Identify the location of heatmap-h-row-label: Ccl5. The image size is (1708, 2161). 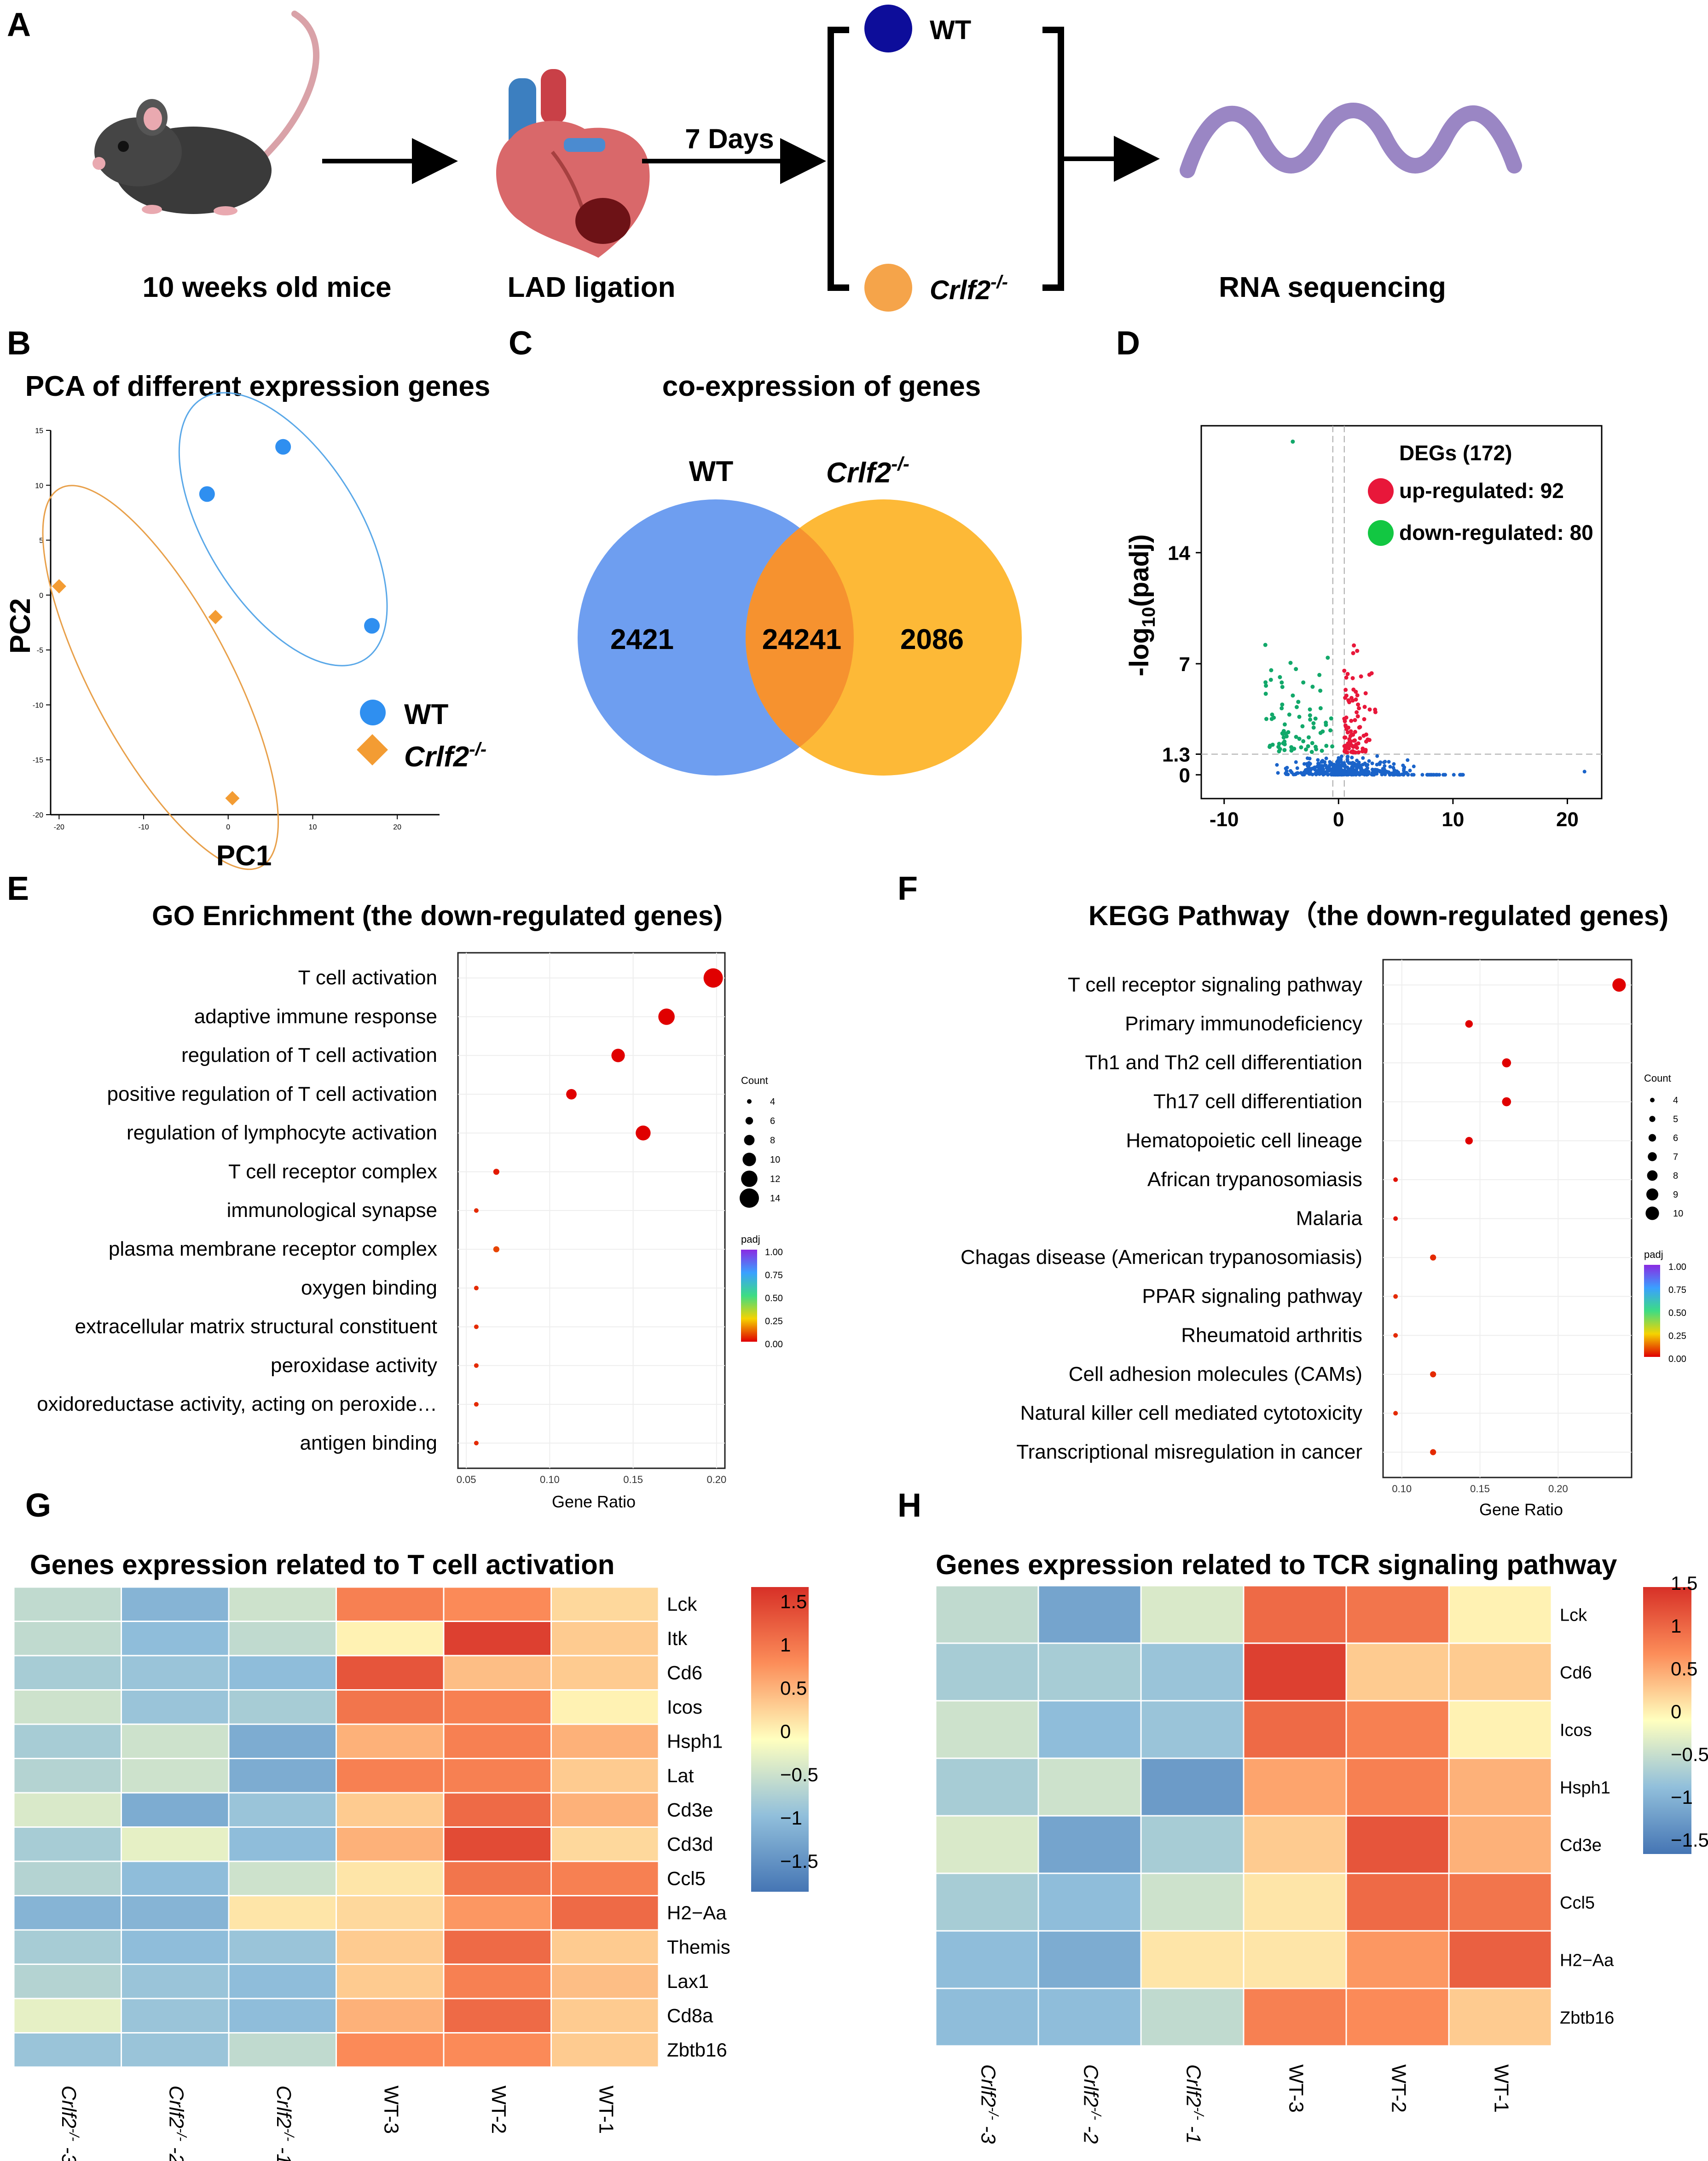
(1578, 1904).